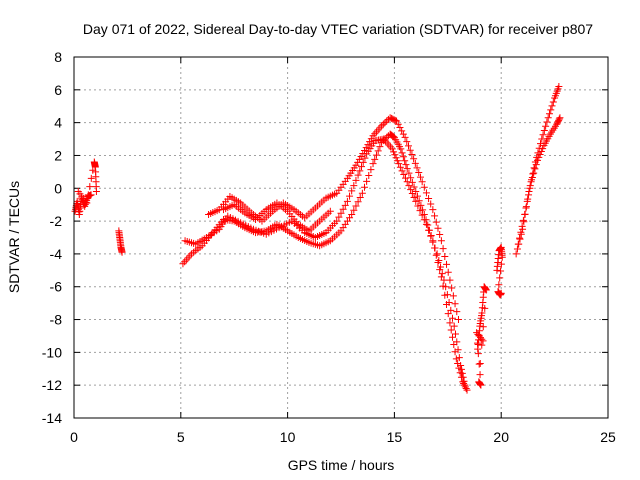  Describe the element at coordinates (395, 437) in the screenshot. I see `x-tick-label: 15` at that location.